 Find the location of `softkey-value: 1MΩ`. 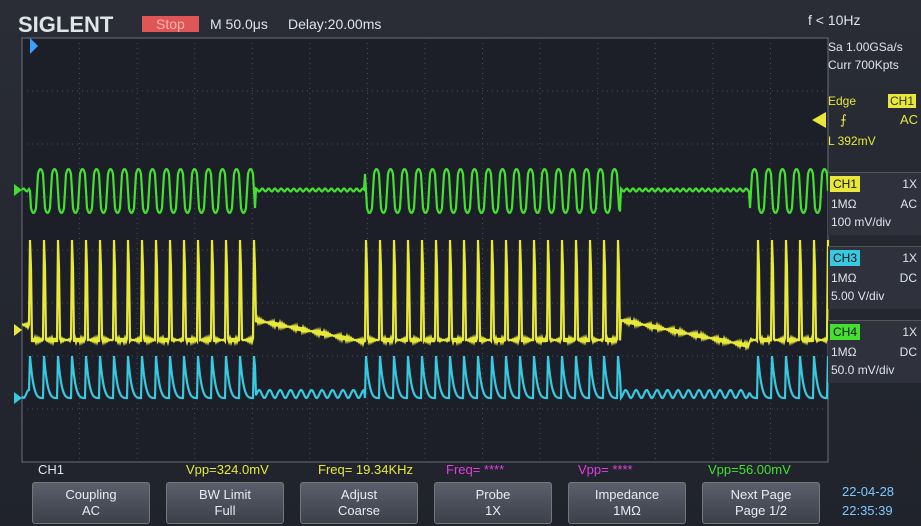

softkey-value: 1MΩ is located at coordinates (627, 510).